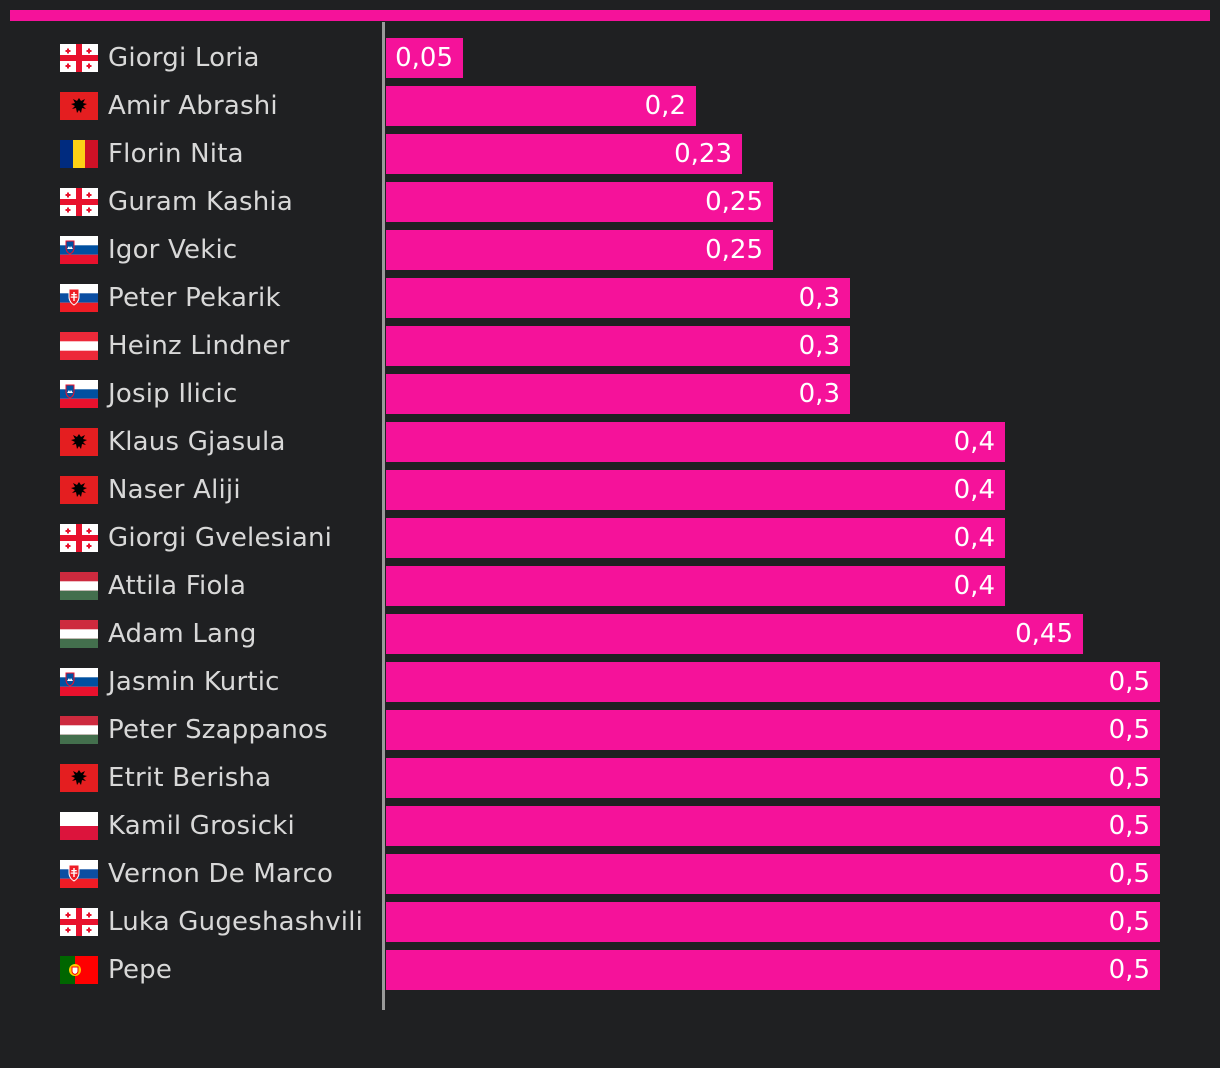 Image resolution: width=1220 pixels, height=1068 pixels. Describe the element at coordinates (218, 730) in the screenshot. I see `category-label: Peter Szappanos` at that location.